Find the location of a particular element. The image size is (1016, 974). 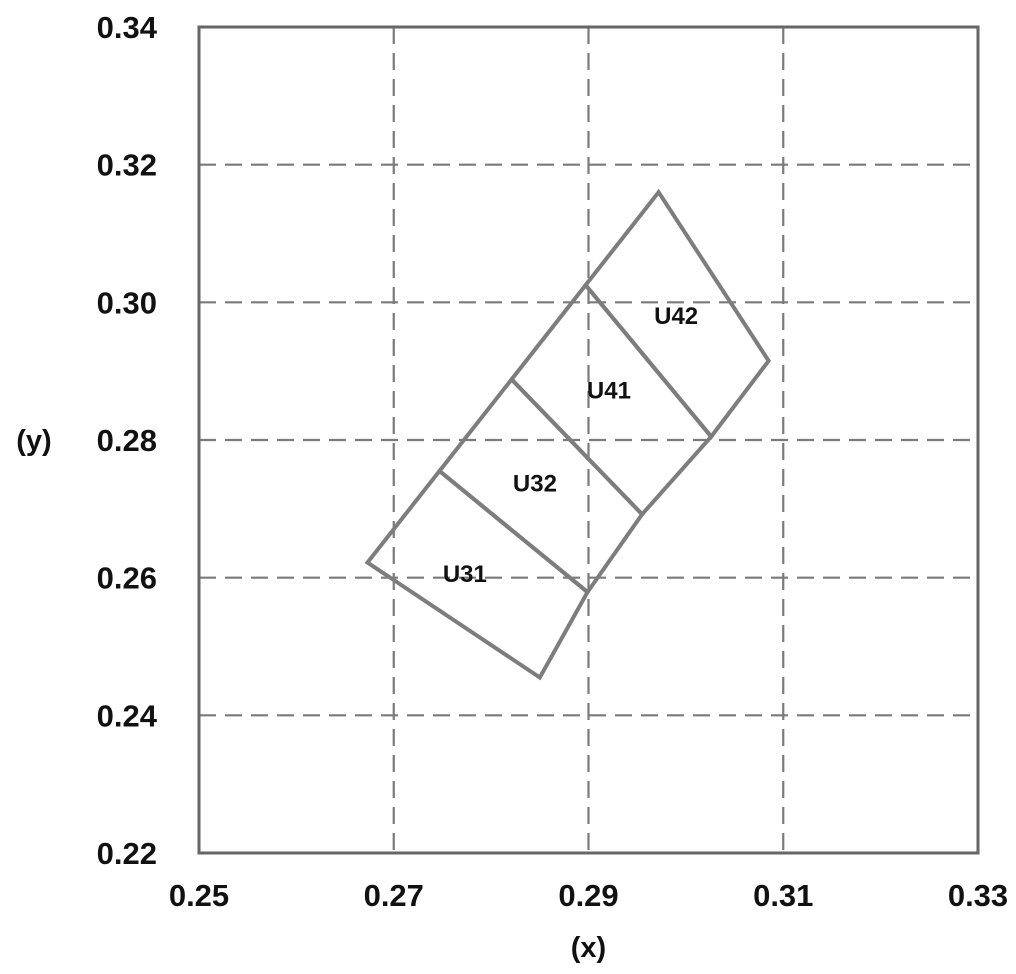

region-label-u41: U41 is located at coordinates (609, 390).